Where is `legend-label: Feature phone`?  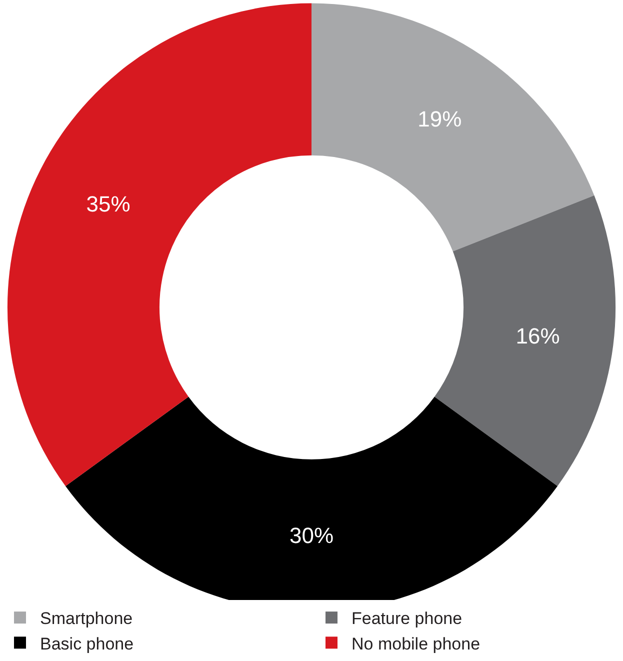 legend-label: Feature phone is located at coordinates (407, 618).